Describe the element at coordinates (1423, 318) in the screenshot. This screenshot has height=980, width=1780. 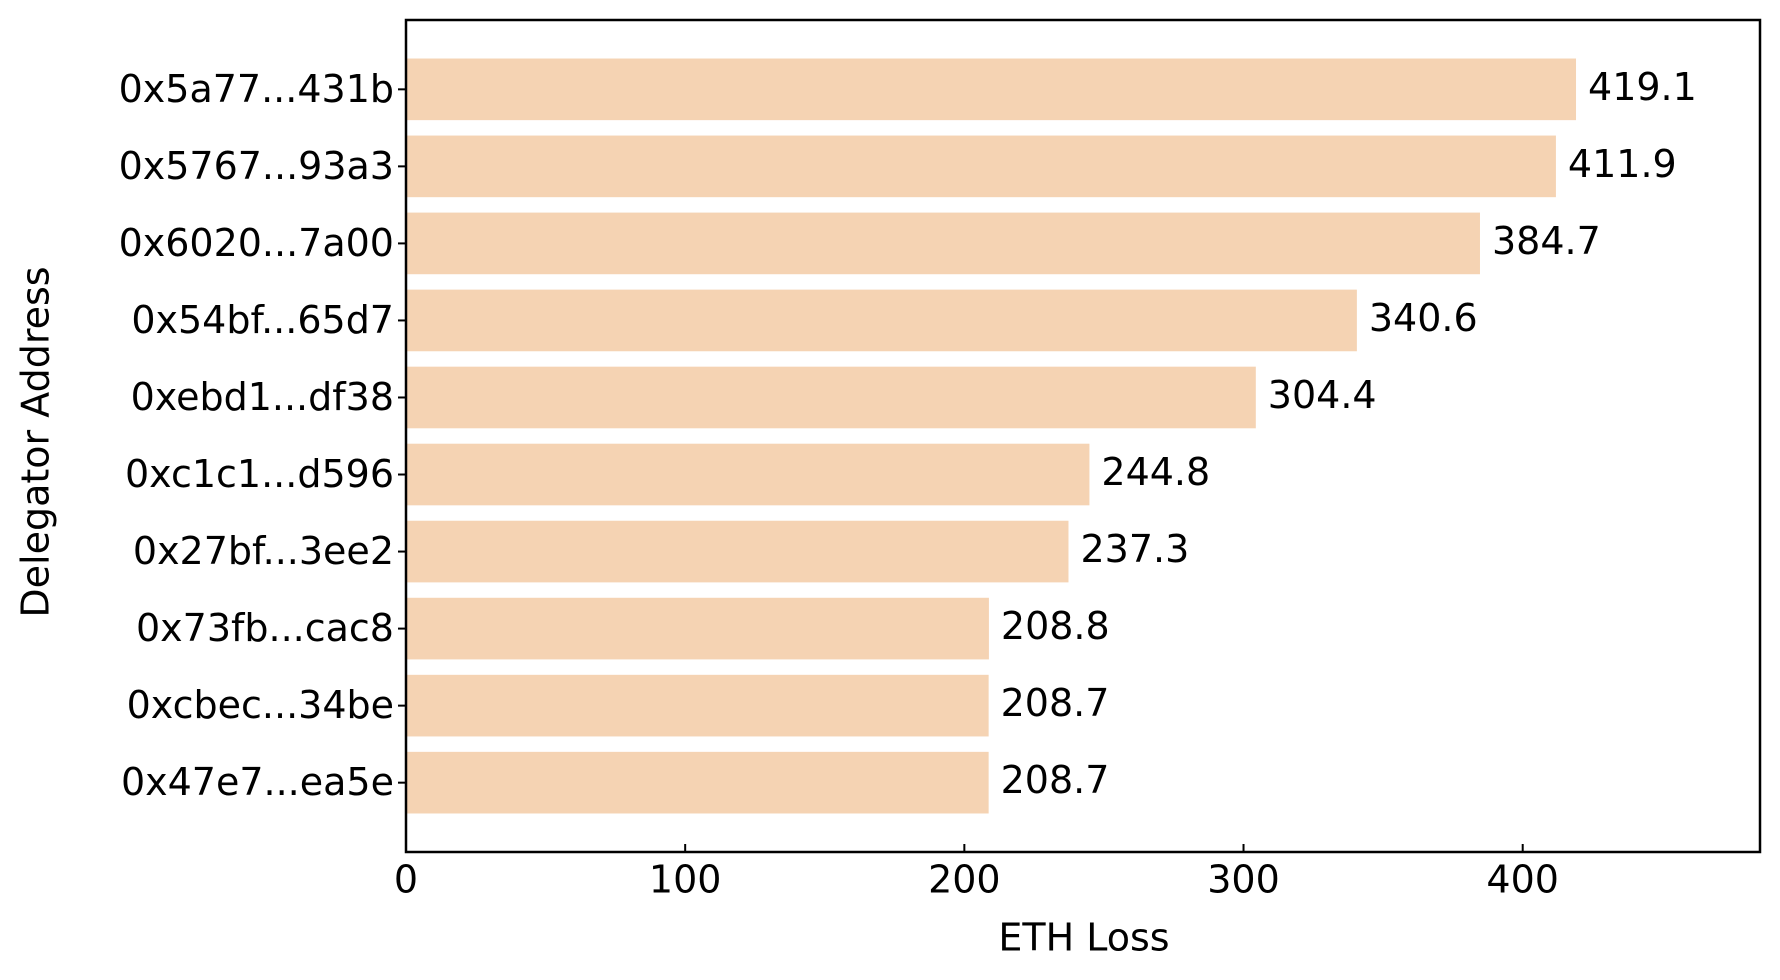
I see `value-label: 340.6` at that location.